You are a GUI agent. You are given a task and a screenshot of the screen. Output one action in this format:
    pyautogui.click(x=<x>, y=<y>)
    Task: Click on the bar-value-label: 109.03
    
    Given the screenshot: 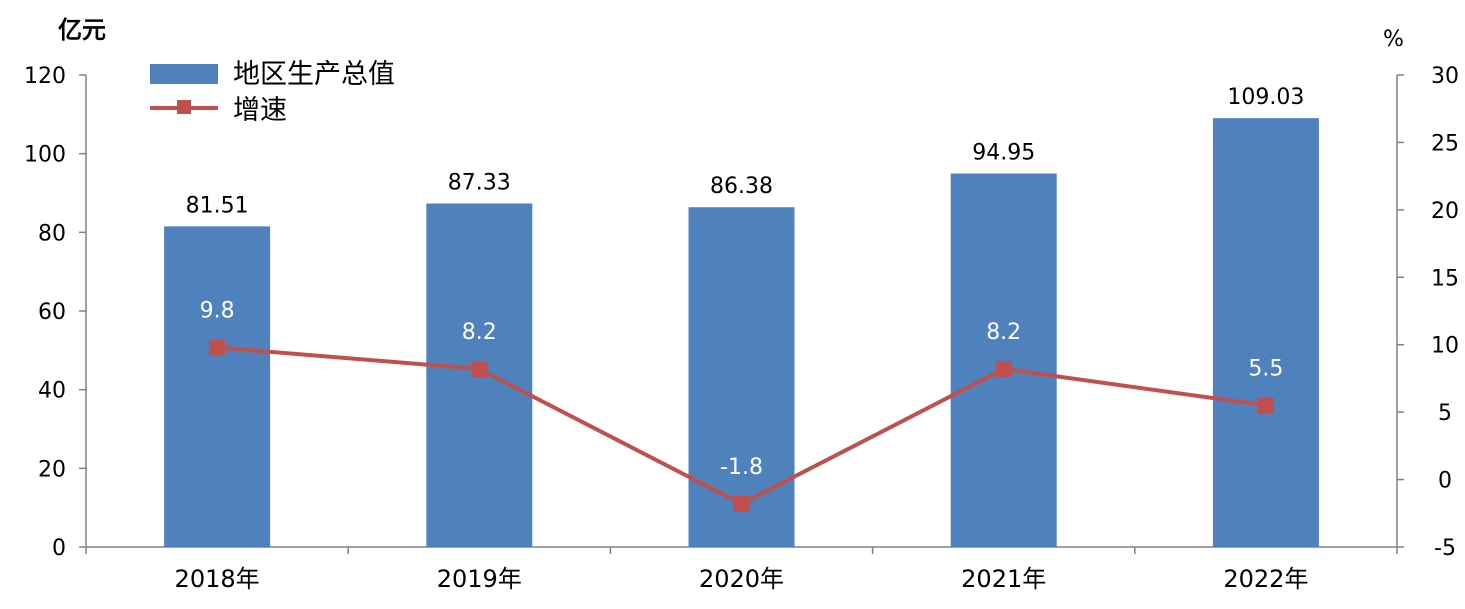 What is the action you would take?
    pyautogui.click(x=1265, y=97)
    